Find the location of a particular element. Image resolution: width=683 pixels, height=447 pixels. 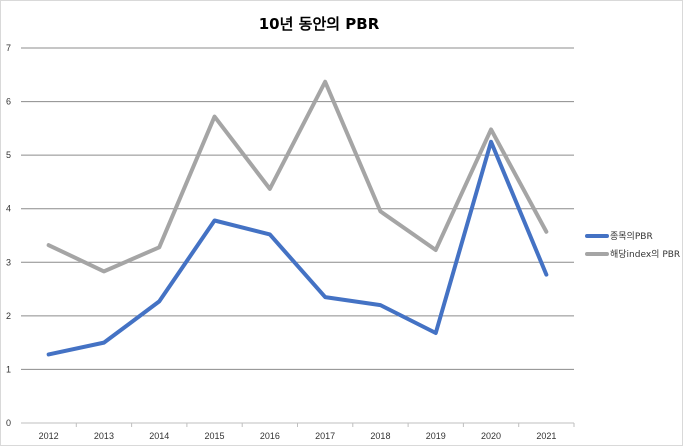

y-tick-label: 1 is located at coordinates (8, 369).